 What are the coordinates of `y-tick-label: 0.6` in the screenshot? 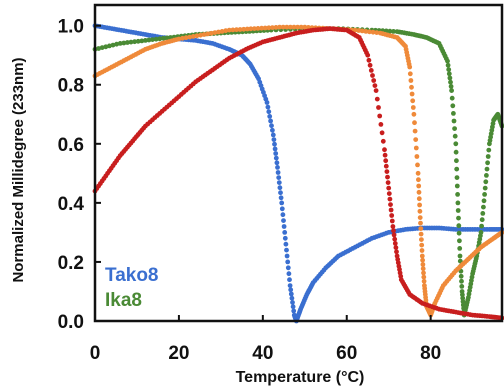 It's located at (71, 145).